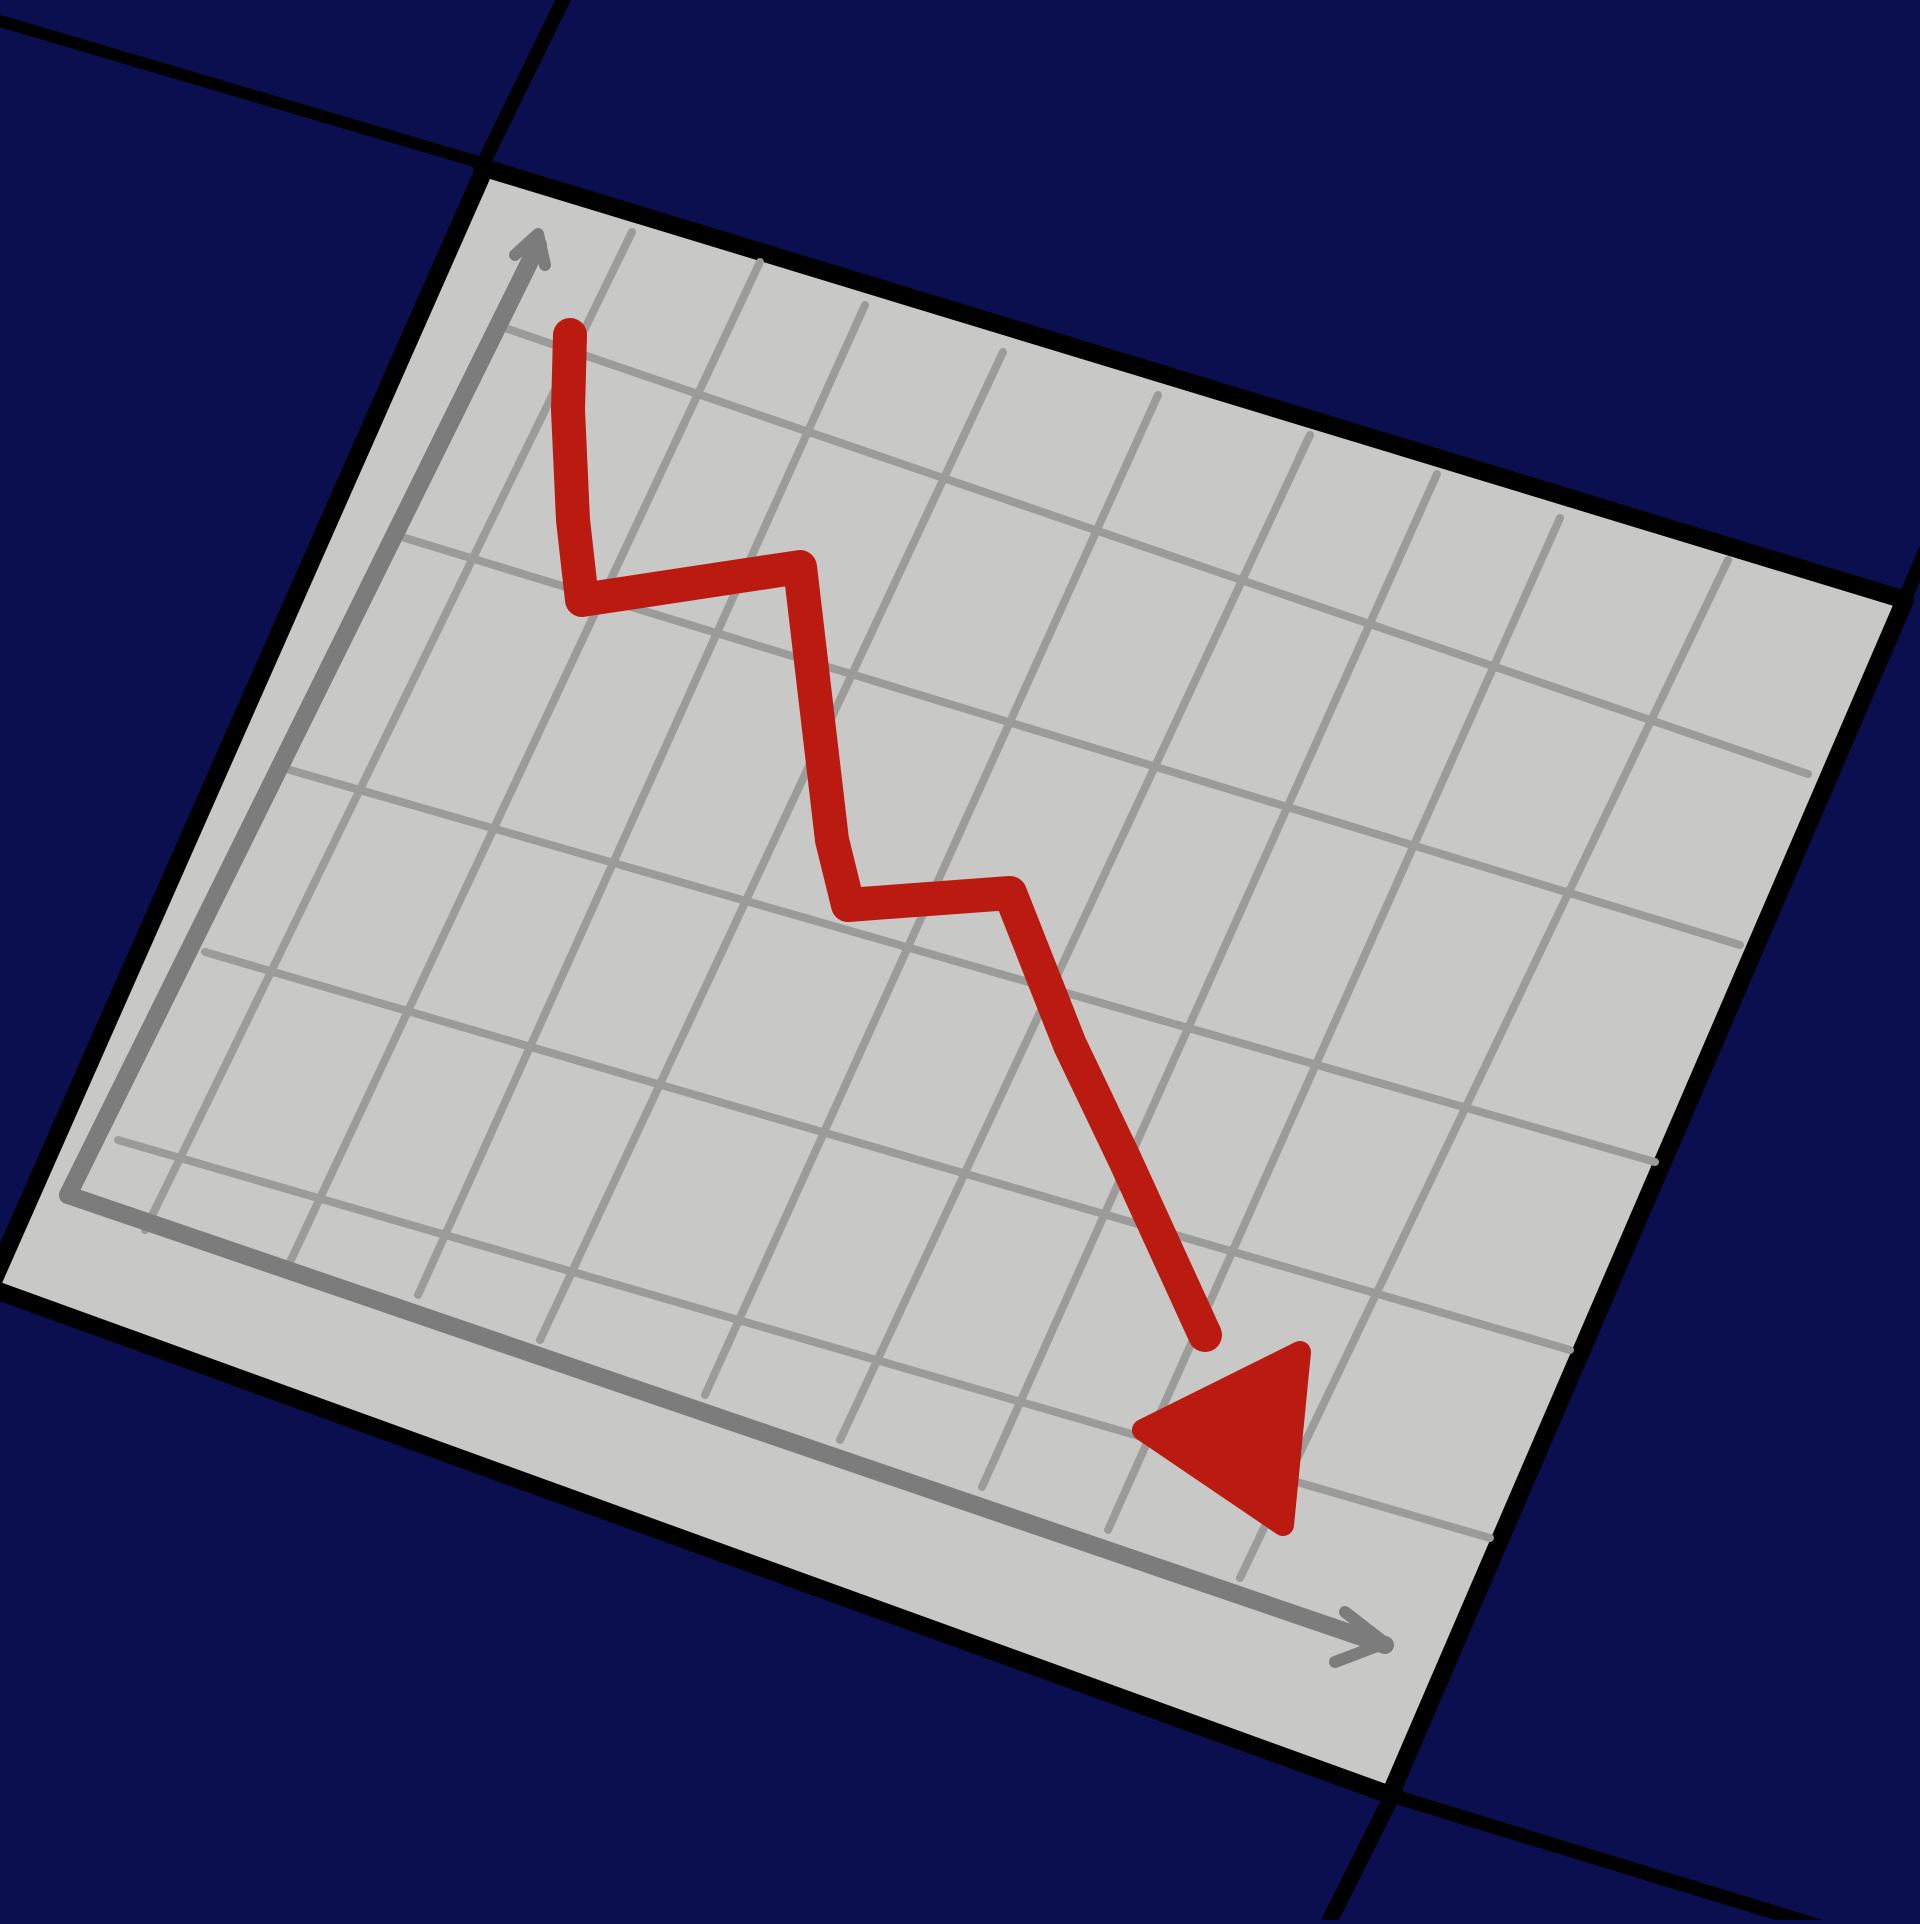 The width and height of the screenshot is (1920, 1924). Describe the element at coordinates (1221, 1438) in the screenshot. I see `trend-arrow-head-icon` at that location.